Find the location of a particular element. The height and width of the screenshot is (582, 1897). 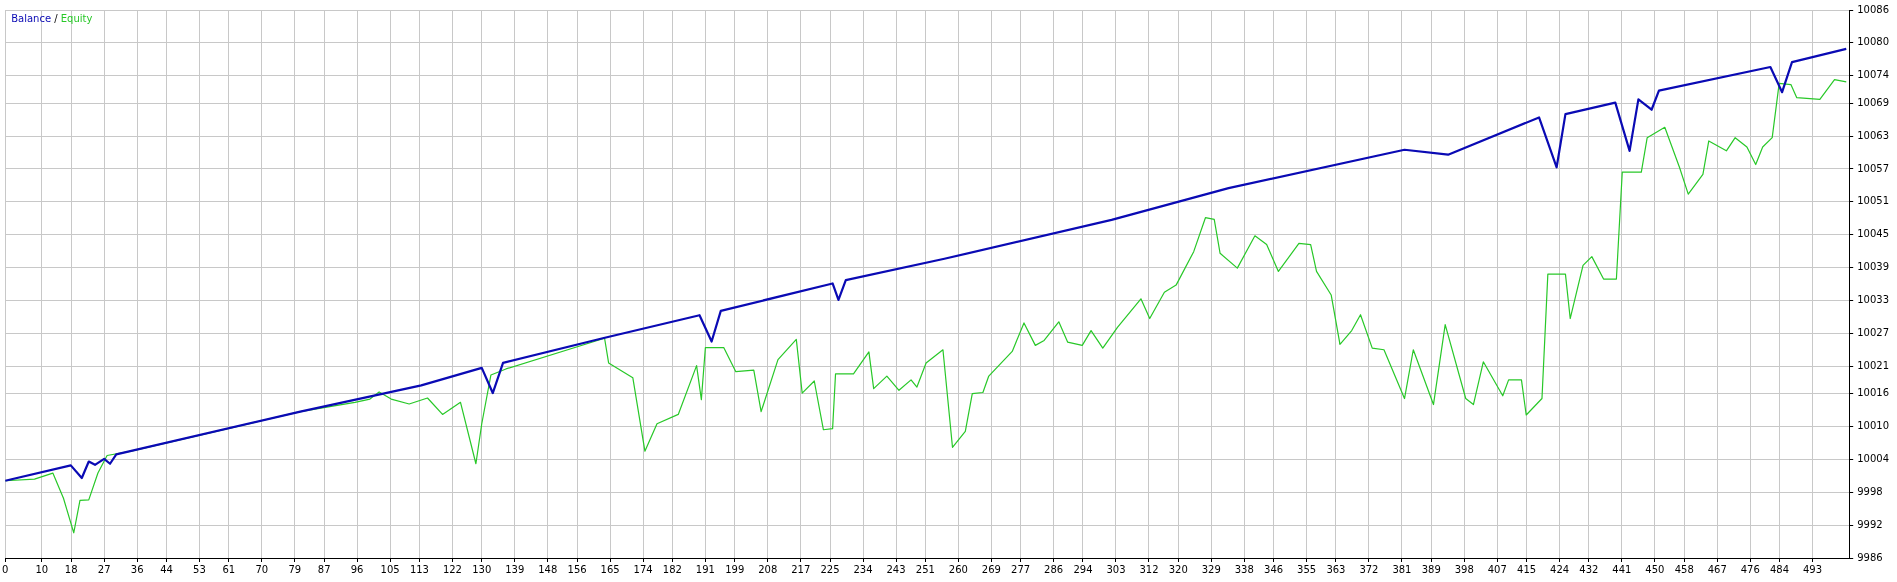

x-tick-label: 27 is located at coordinates (104, 569).